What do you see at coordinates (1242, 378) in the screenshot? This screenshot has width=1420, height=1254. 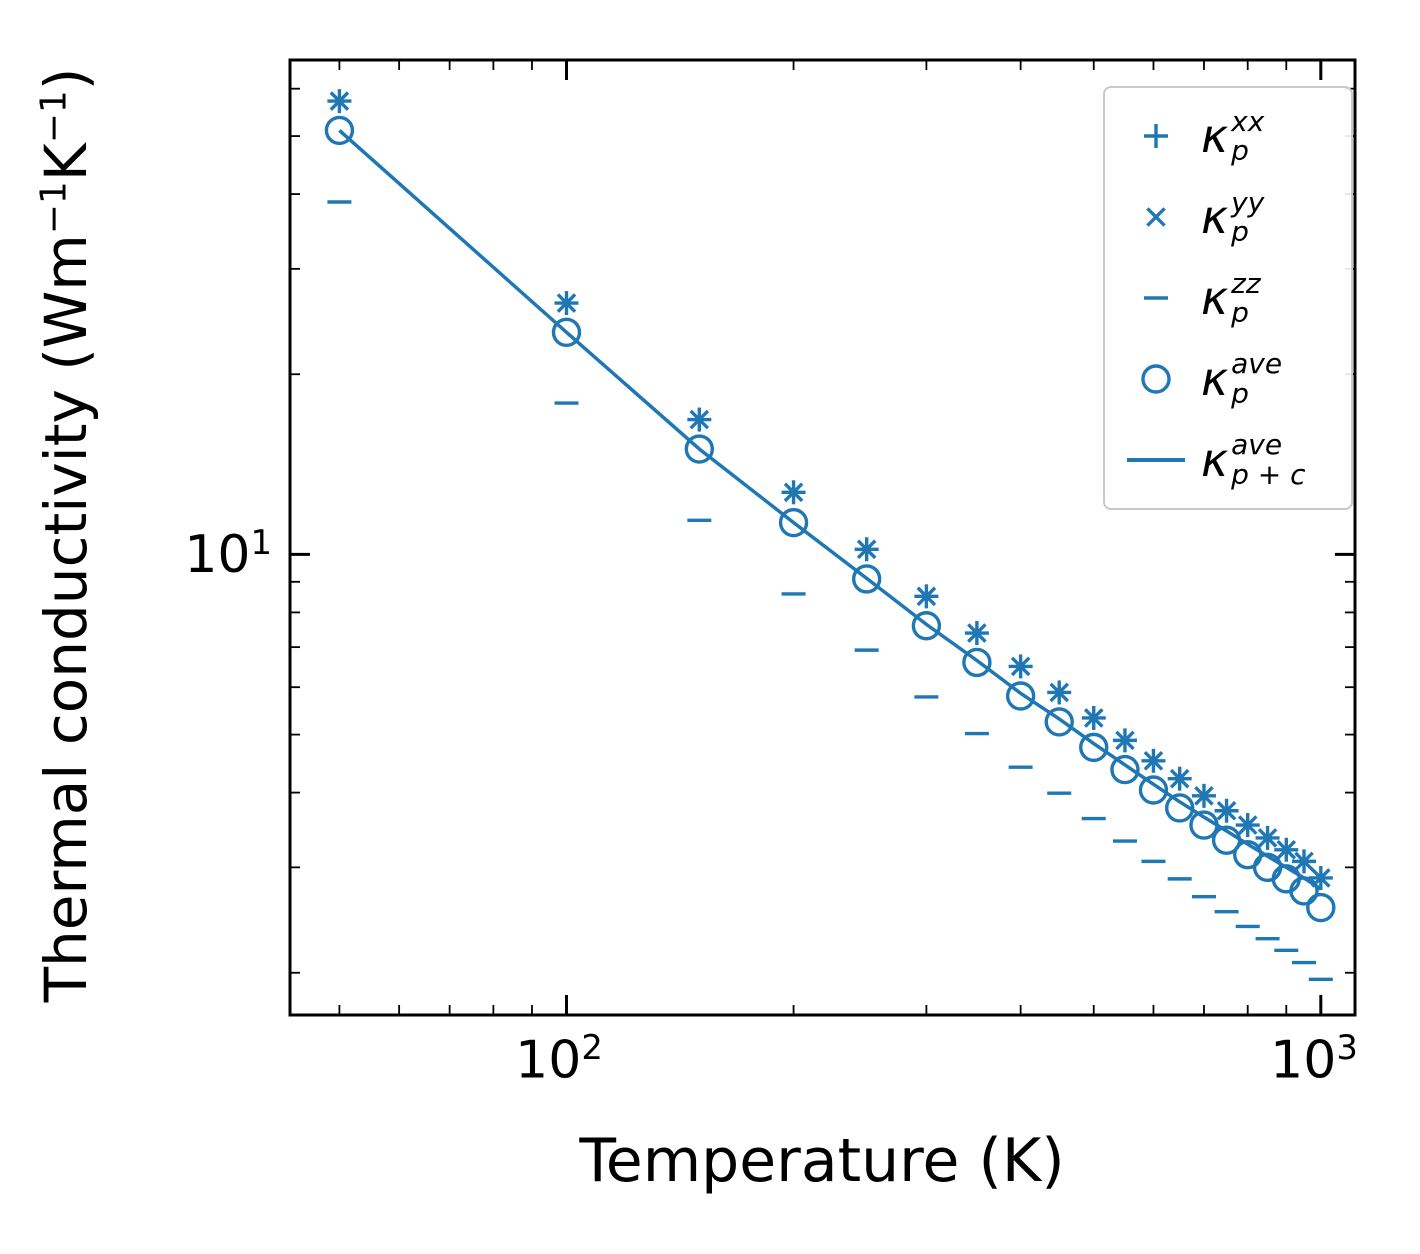 I see `legend-label-kappa-p-ave: κ ave p` at bounding box center [1242, 378].